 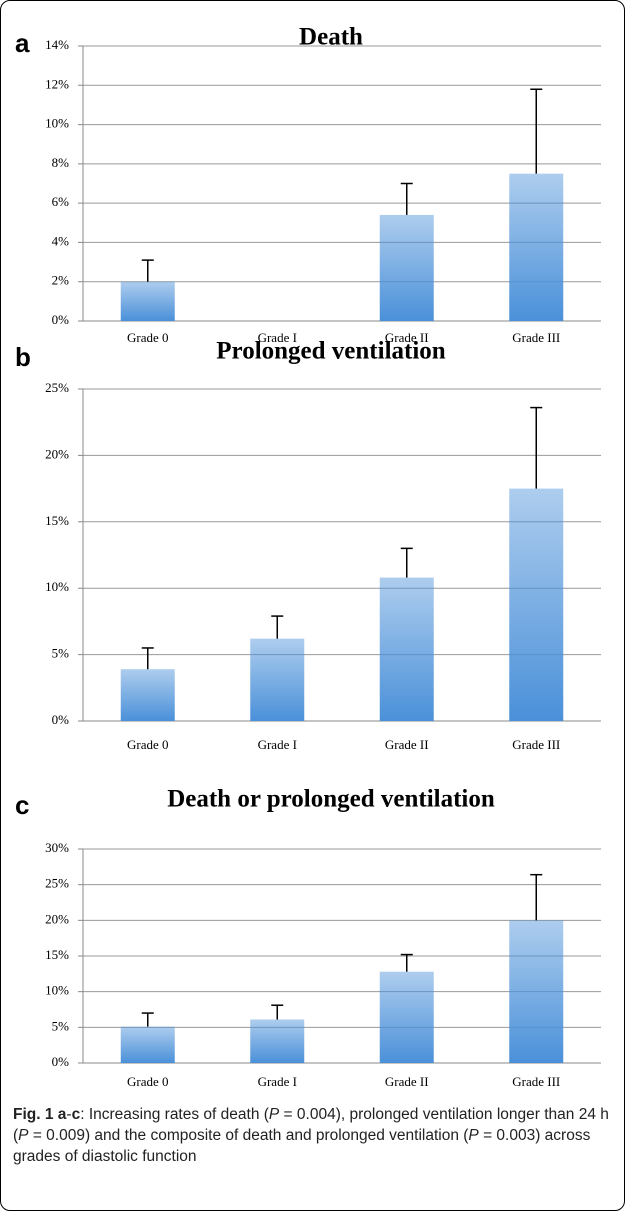 I want to click on caption-panel: a, so click(x=62, y=1114).